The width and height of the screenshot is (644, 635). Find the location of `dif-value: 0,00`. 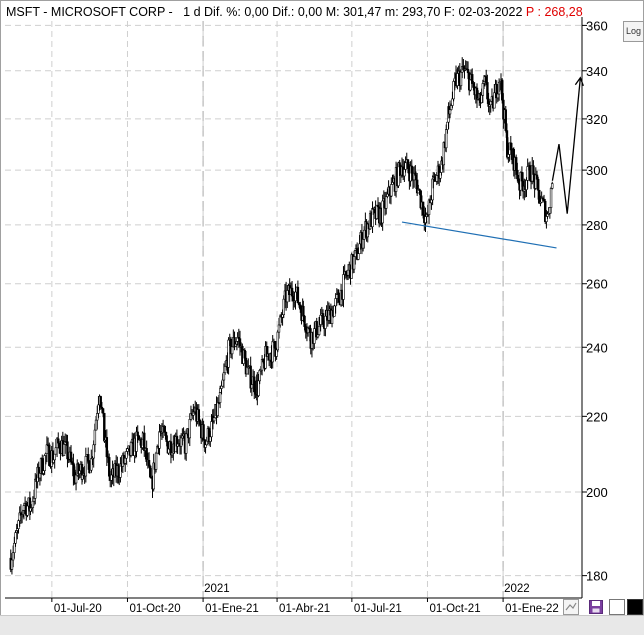

dif-value: 0,00 is located at coordinates (310, 12).